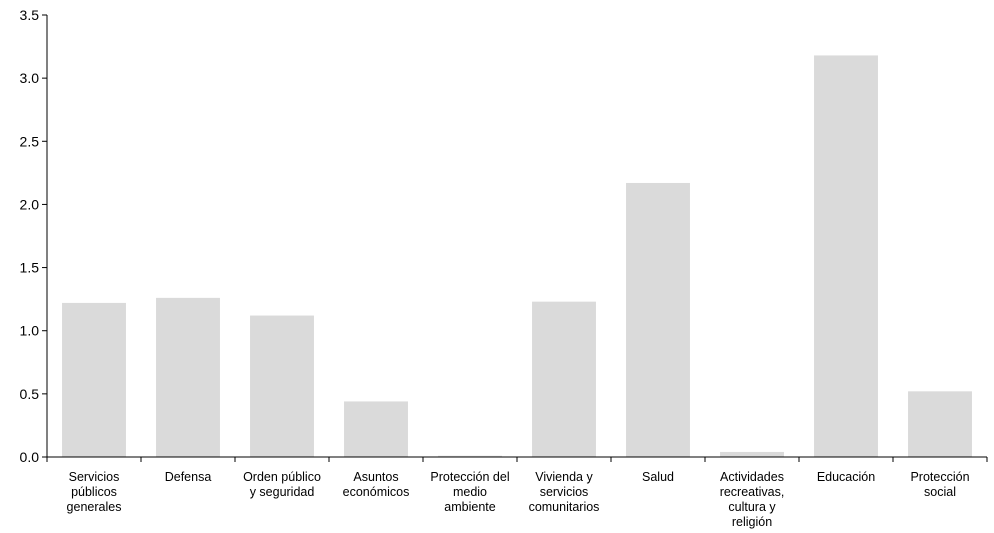 Image resolution: width=994 pixels, height=533 pixels. I want to click on y-tick-label: 0.0, so click(30, 457).